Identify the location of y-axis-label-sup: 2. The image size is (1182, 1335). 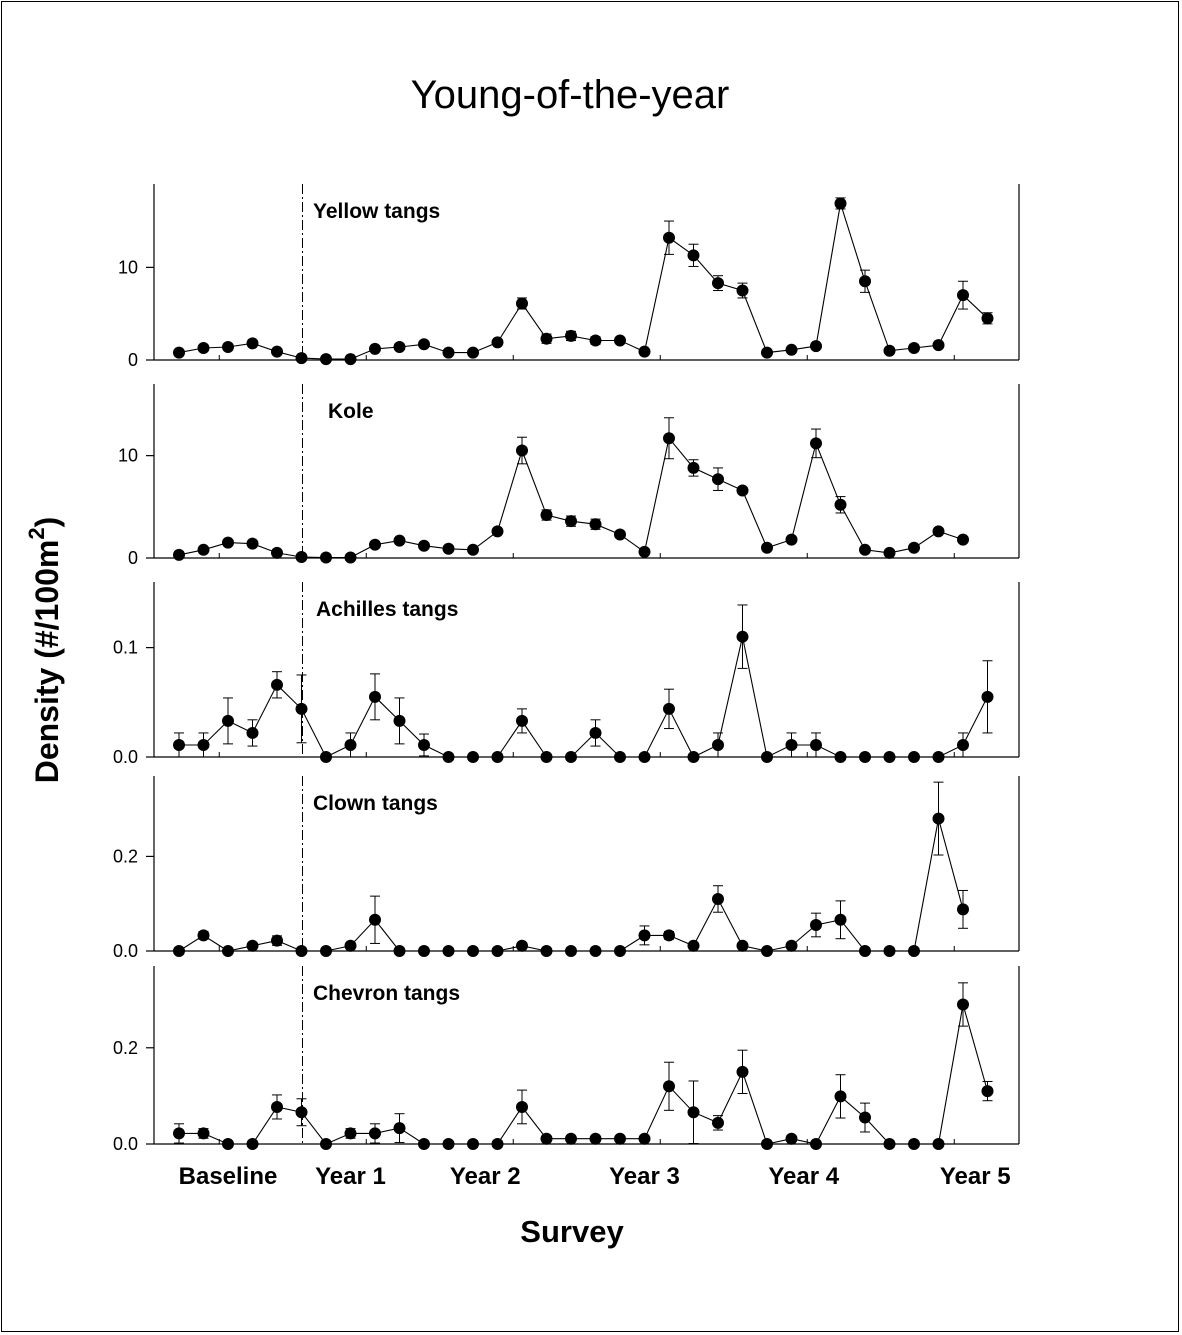
(36, 533).